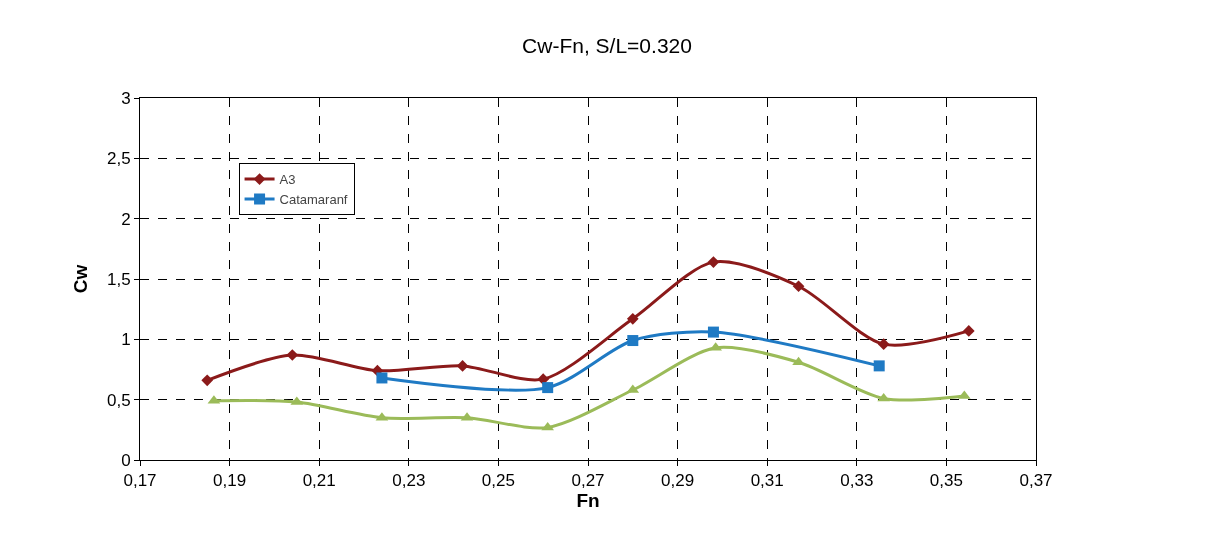  Describe the element at coordinates (126, 460) in the screenshot. I see `y-tick-label: 0` at that location.